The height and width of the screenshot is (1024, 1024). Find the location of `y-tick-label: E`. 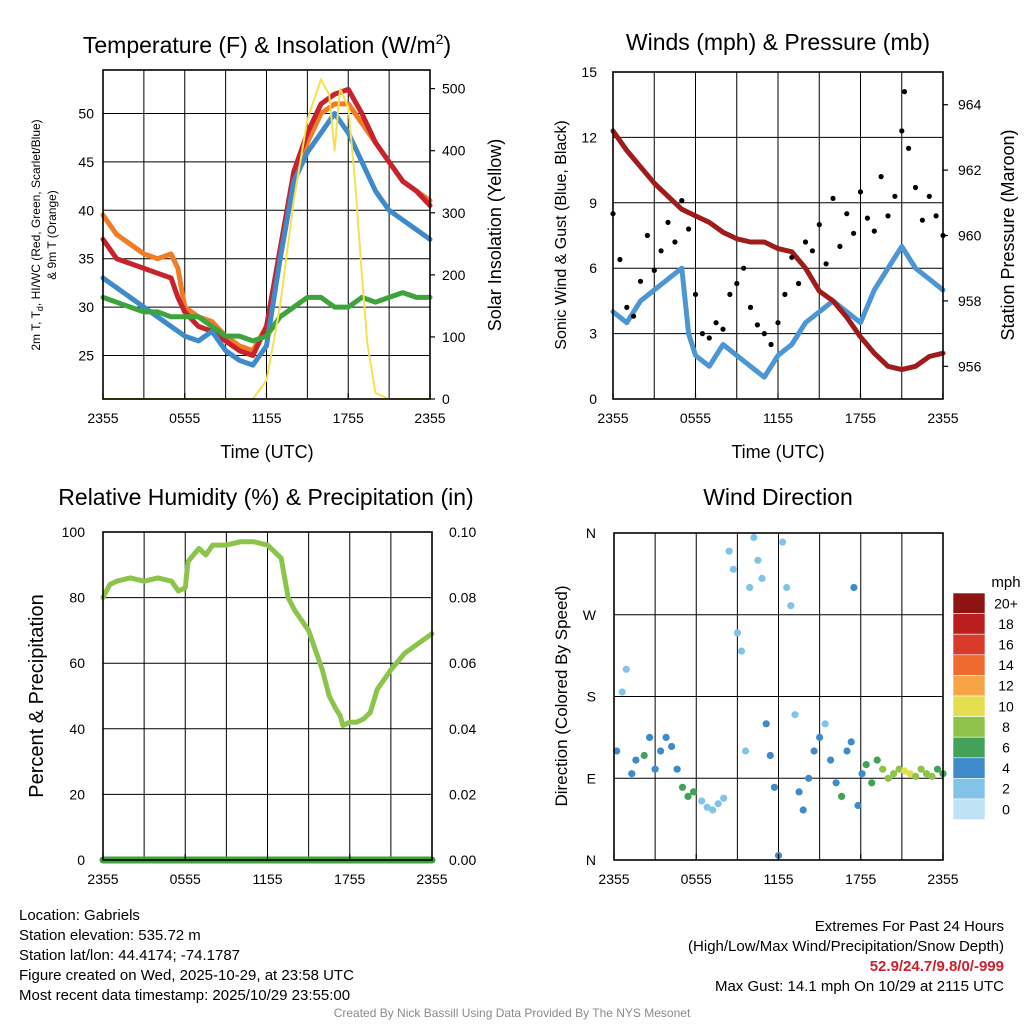

y-tick-label: E is located at coordinates (591, 778).